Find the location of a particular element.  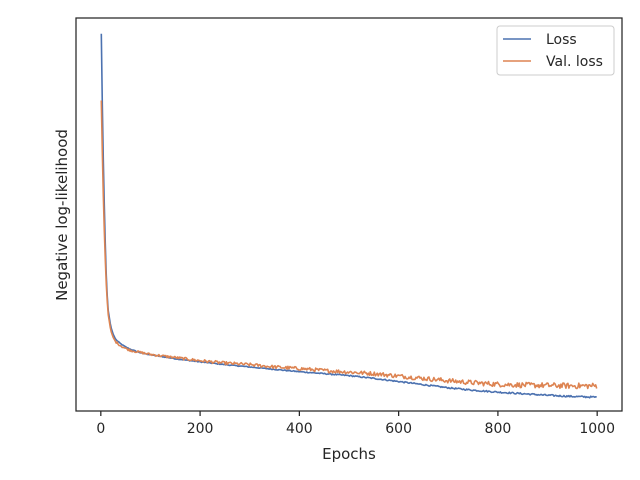

x-tick-label: 400 is located at coordinates (299, 429).